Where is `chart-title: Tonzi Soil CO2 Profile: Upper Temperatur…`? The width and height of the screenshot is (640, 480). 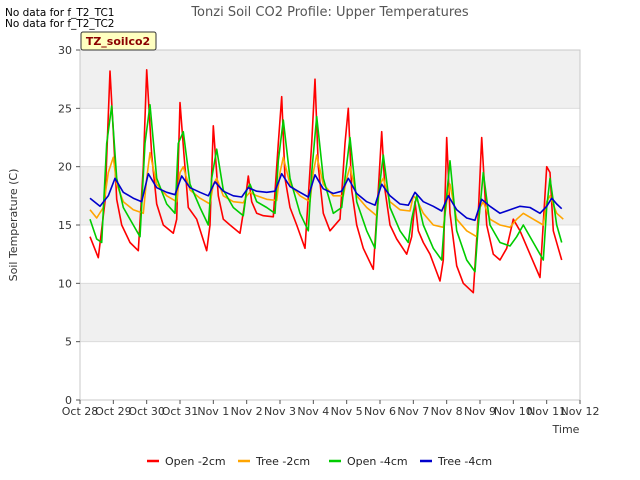
chart-title: Tonzi Soil CO2 Profile: Upper Temperatur… is located at coordinates (329, 12).